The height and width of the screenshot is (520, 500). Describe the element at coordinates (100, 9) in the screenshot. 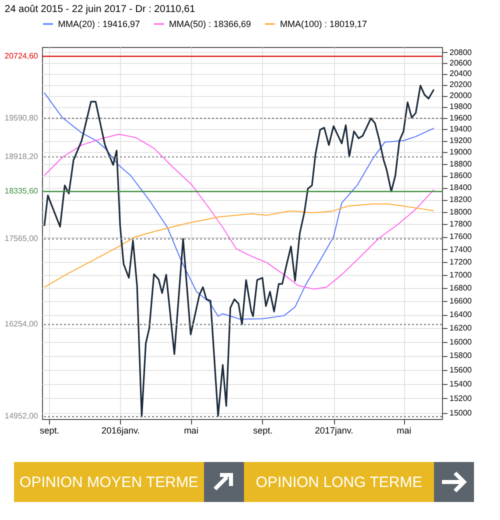

I see `chart-title: 24 août 2015 - 22 juin 2017 - Dr : 20110,61` at that location.